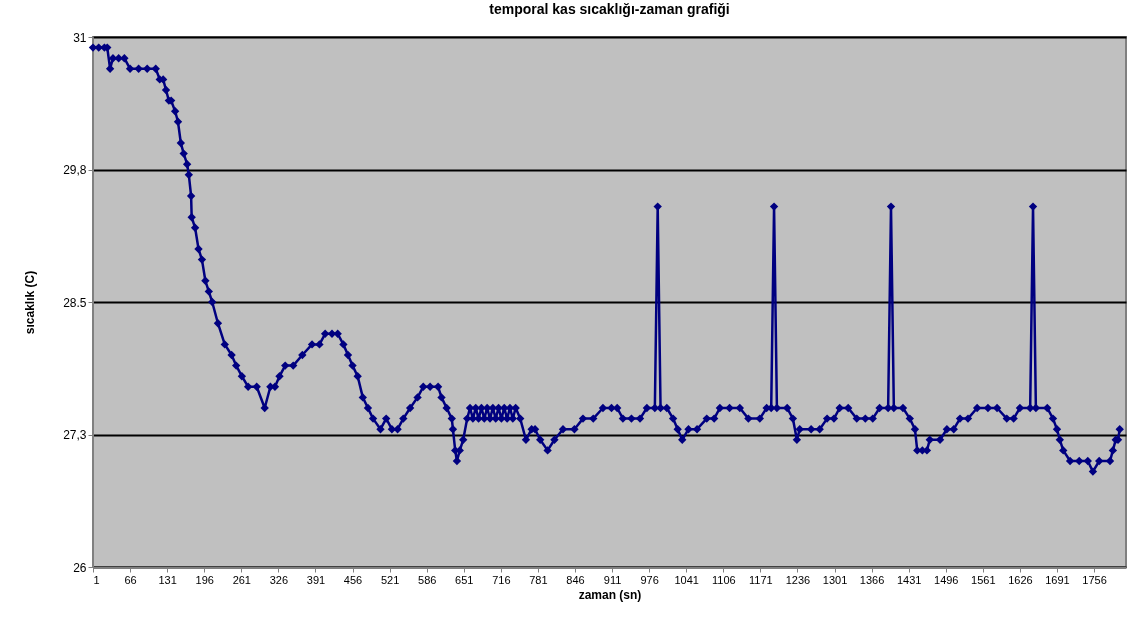  I want to click on x-tick-label: 1236, so click(798, 579).